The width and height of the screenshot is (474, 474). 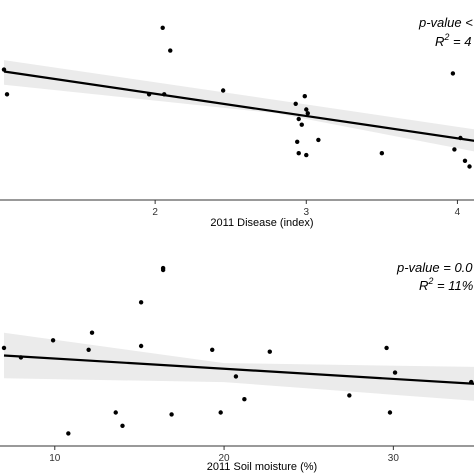 What do you see at coordinates (445, 22) in the screenshot?
I see `p-value-annotation: p-value <` at bounding box center [445, 22].